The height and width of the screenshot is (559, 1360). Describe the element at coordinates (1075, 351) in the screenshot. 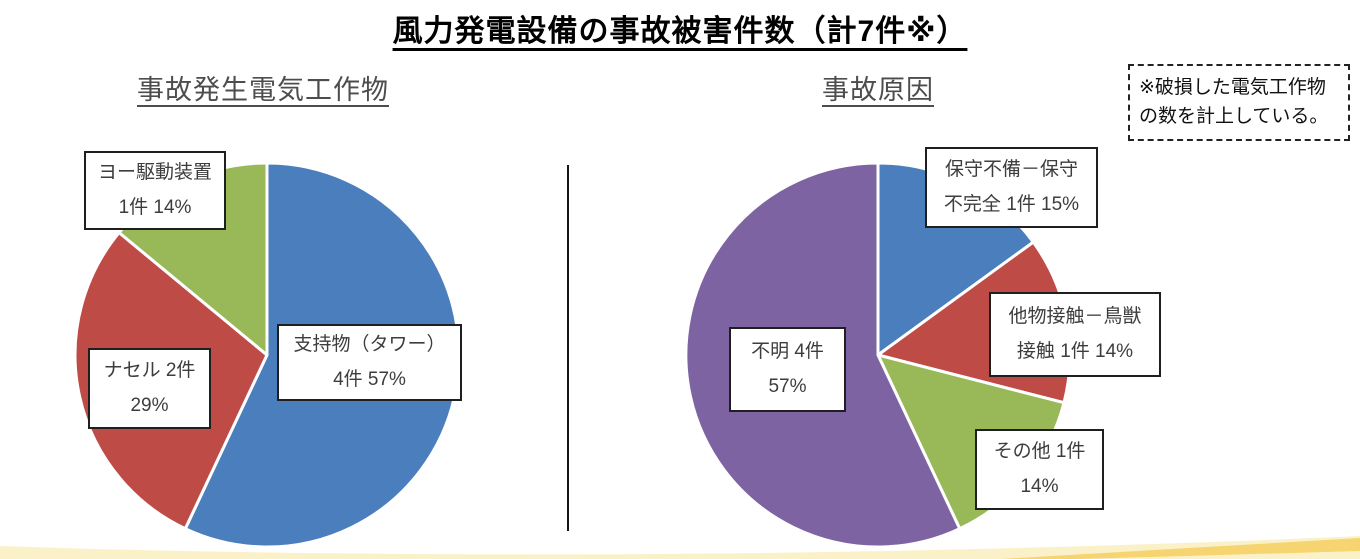

I see `label-value: 接触 1件 14%` at that location.